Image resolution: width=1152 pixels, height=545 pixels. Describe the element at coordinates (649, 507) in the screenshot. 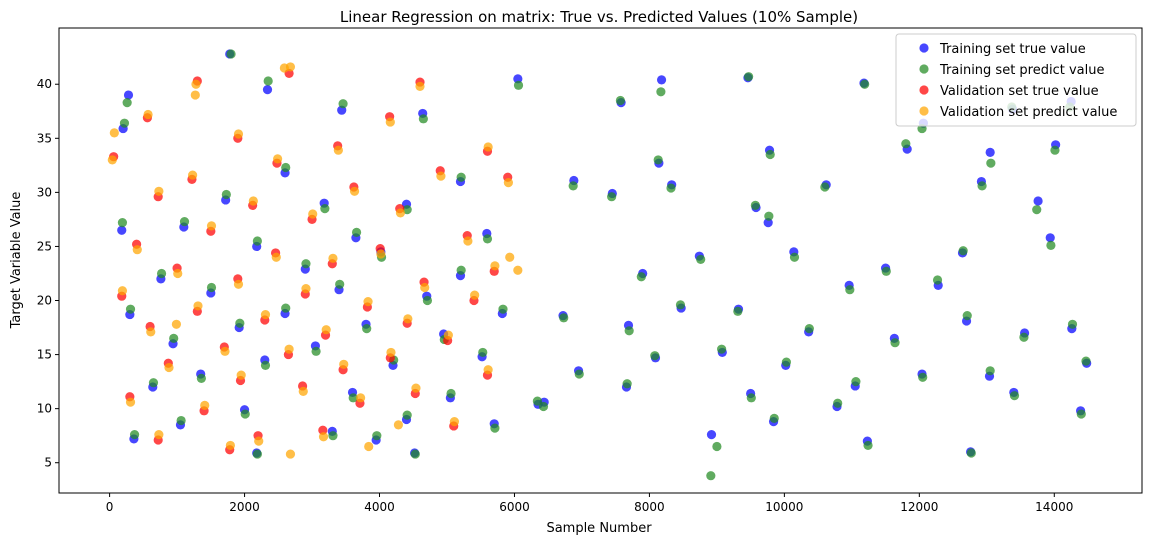

I see `x-tick-label: 8000` at that location.